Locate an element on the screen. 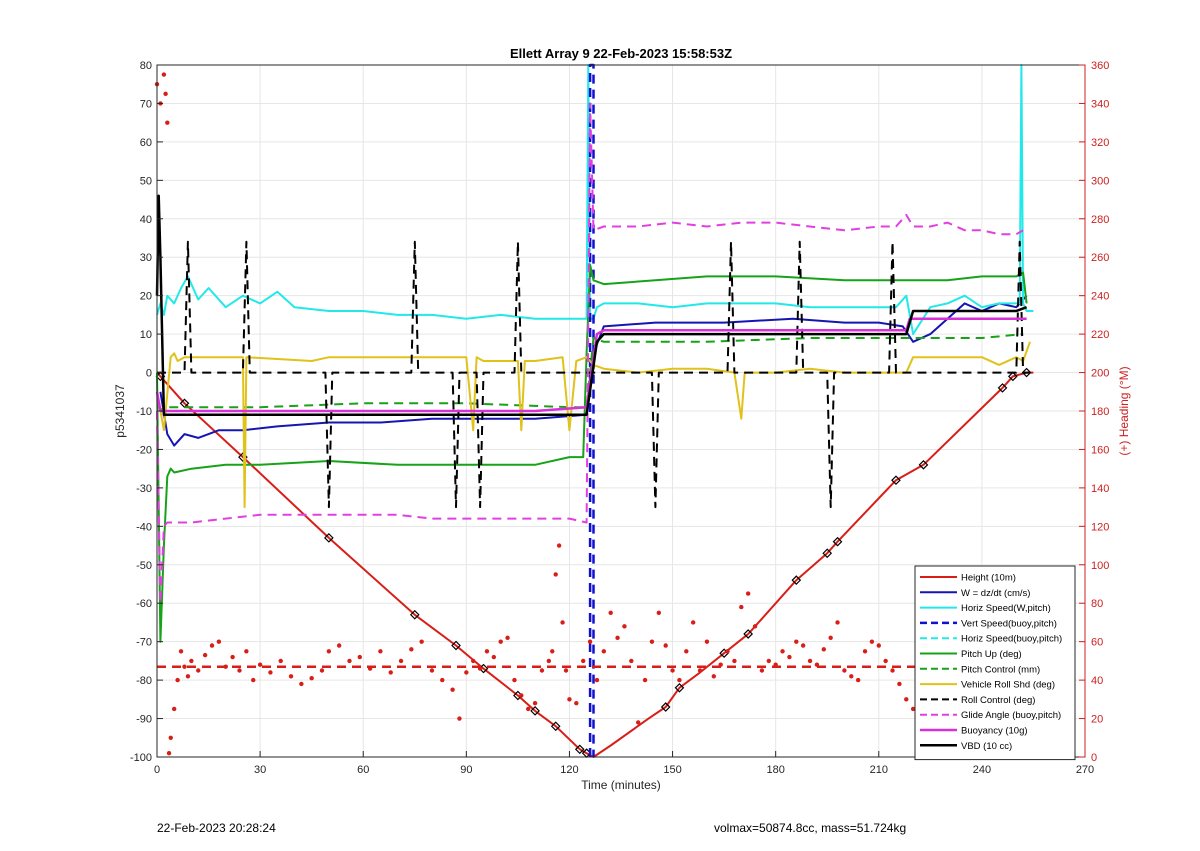 This screenshot has width=1200, height=851. y-tick-label: -70 is located at coordinates (144, 643).